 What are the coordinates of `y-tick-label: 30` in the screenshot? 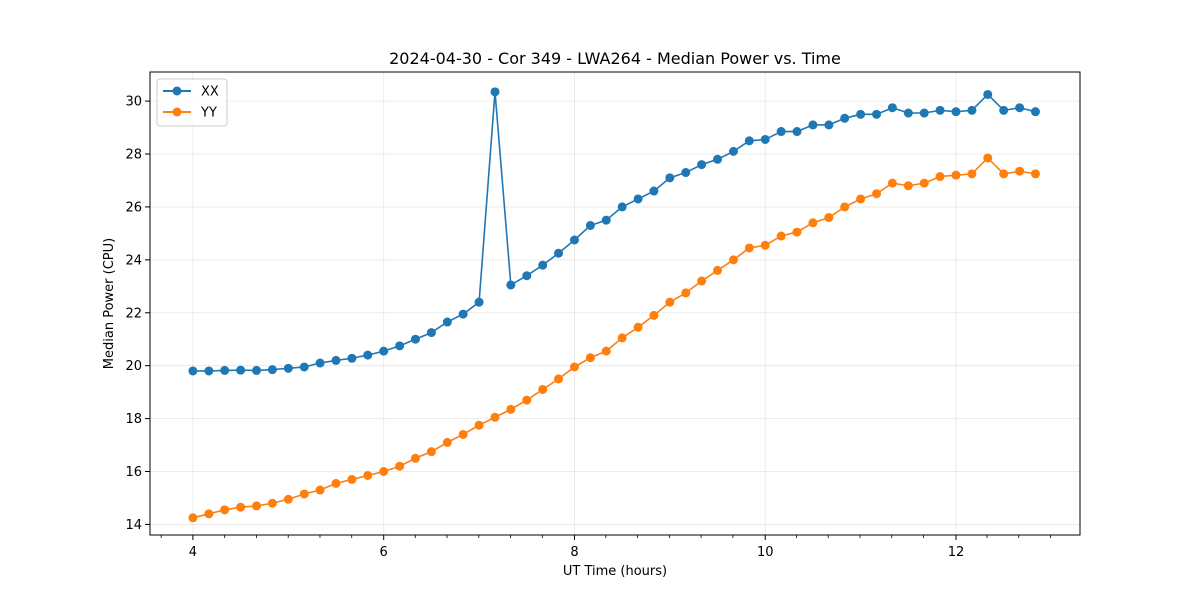 It's located at (133, 102).